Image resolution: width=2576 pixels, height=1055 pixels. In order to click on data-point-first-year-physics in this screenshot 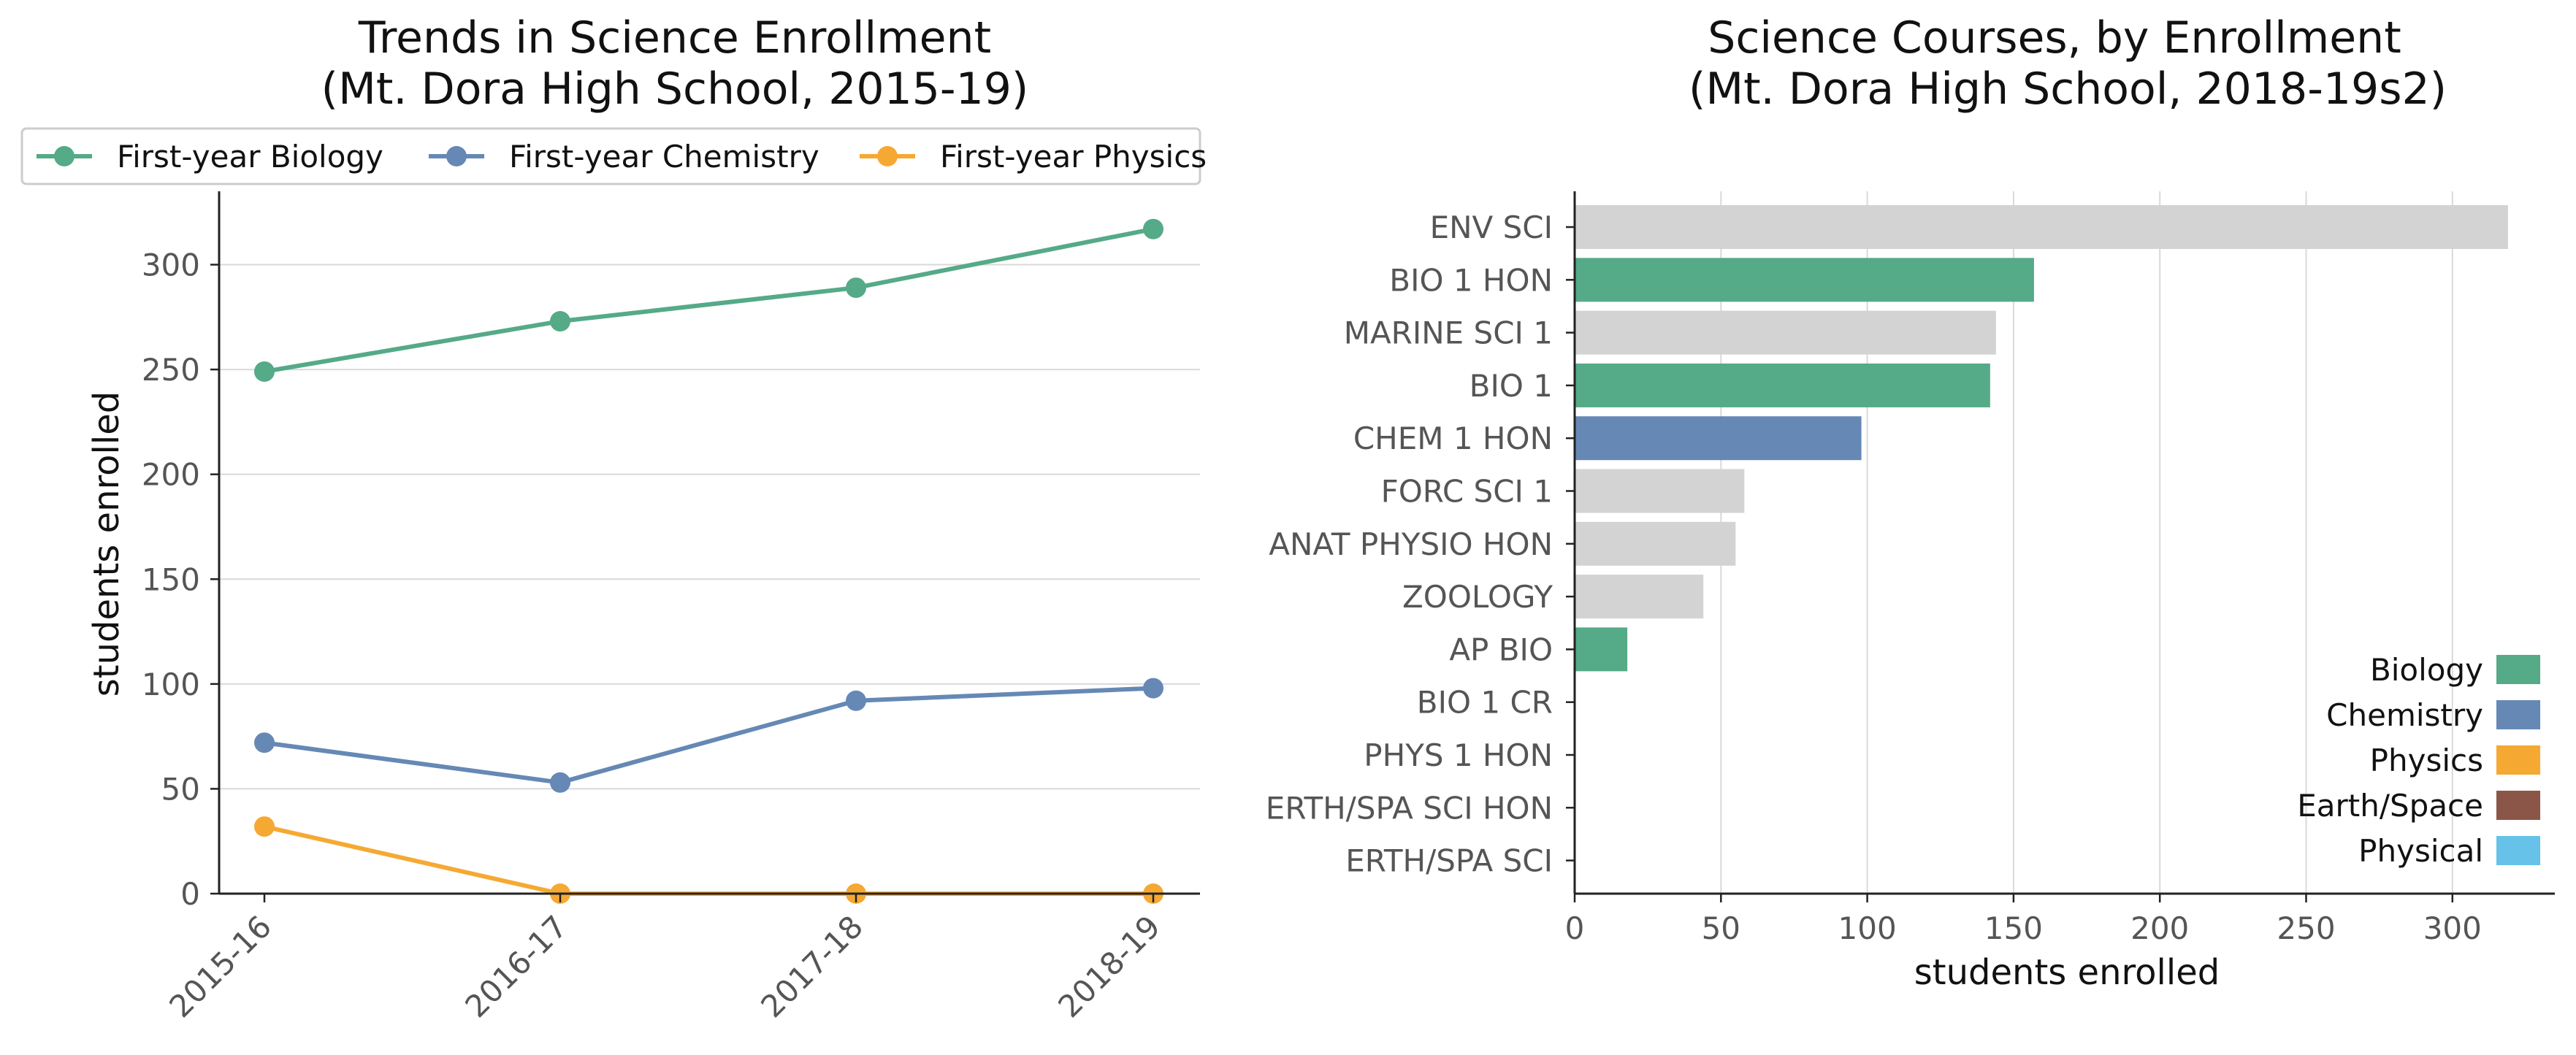, I will do `click(264, 826)`.